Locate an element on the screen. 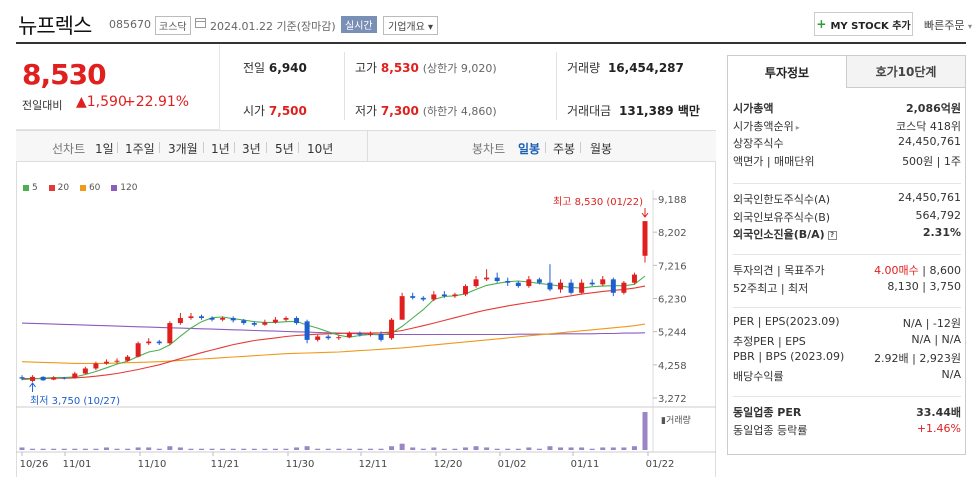 The height and width of the screenshot is (477, 980). tab-orderbook: 호가10단계 is located at coordinates (905, 72).